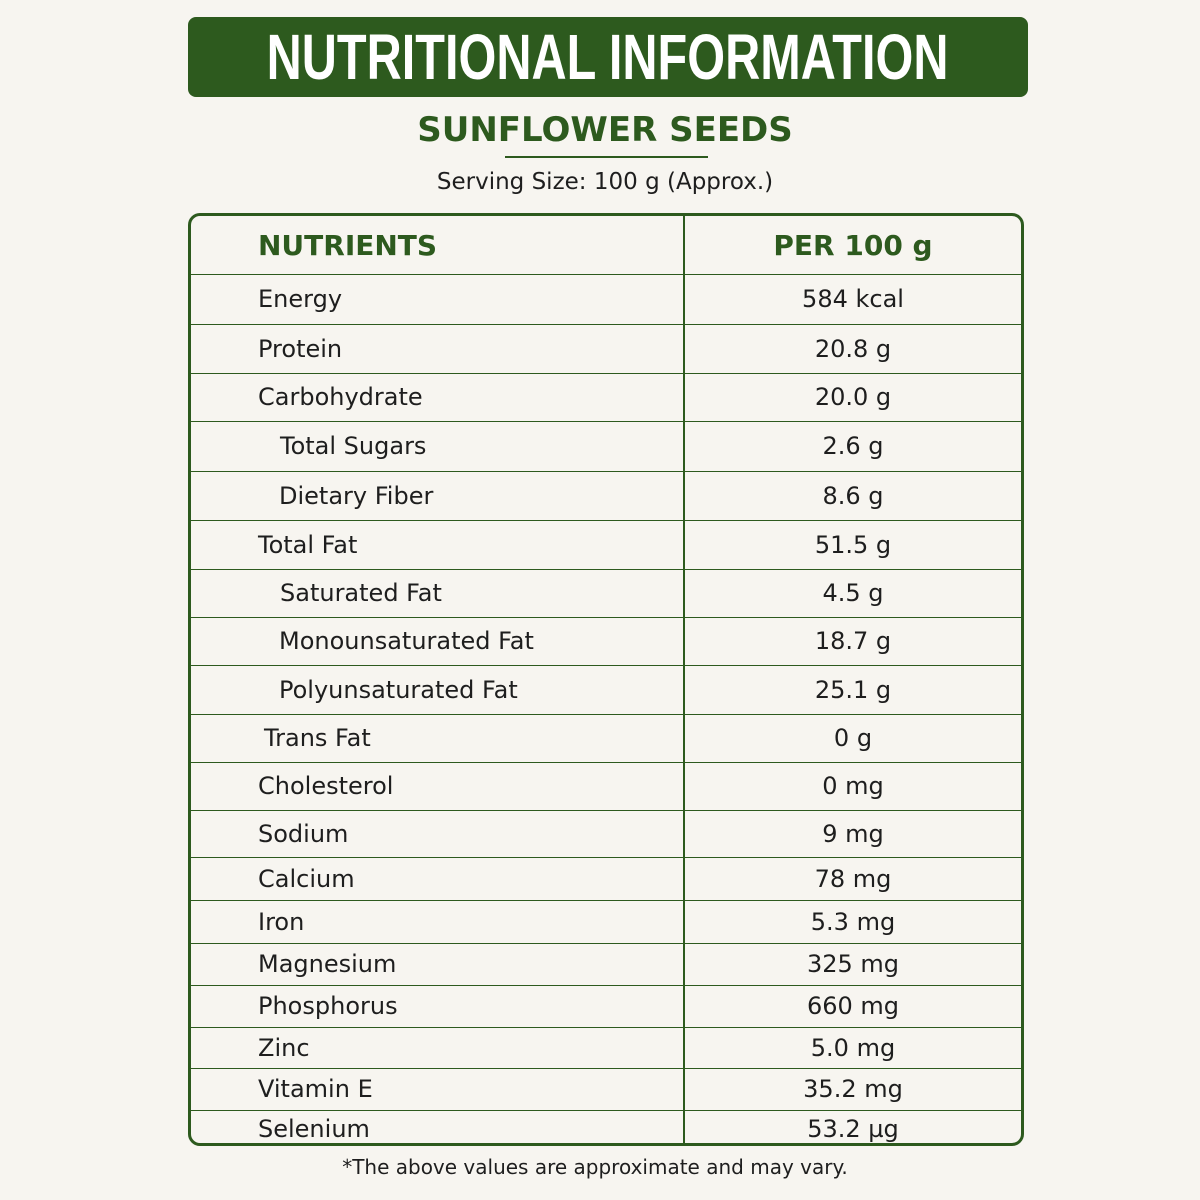 The width and height of the screenshot is (1200, 1200). I want to click on nutrient-value: 2.6 g, so click(853, 446).